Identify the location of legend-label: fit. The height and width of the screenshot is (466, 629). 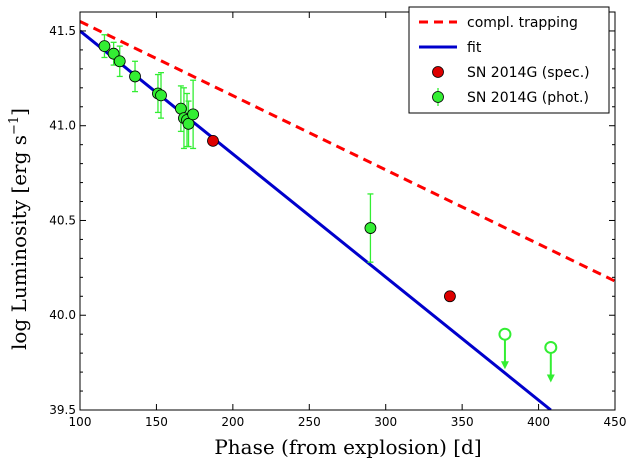
(474, 48).